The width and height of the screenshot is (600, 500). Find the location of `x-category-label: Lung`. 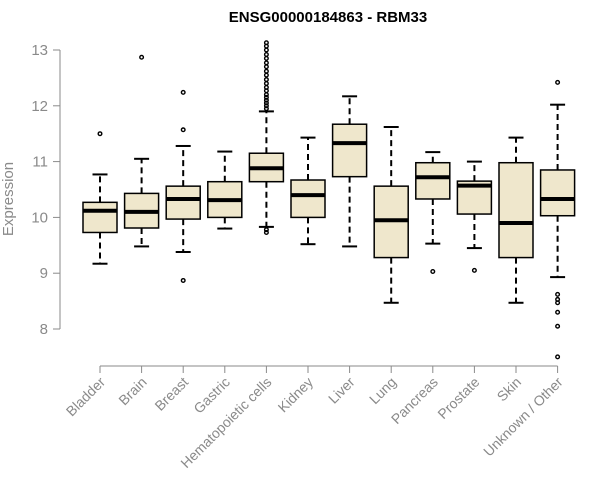

x-category-label: Lung is located at coordinates (382, 390).